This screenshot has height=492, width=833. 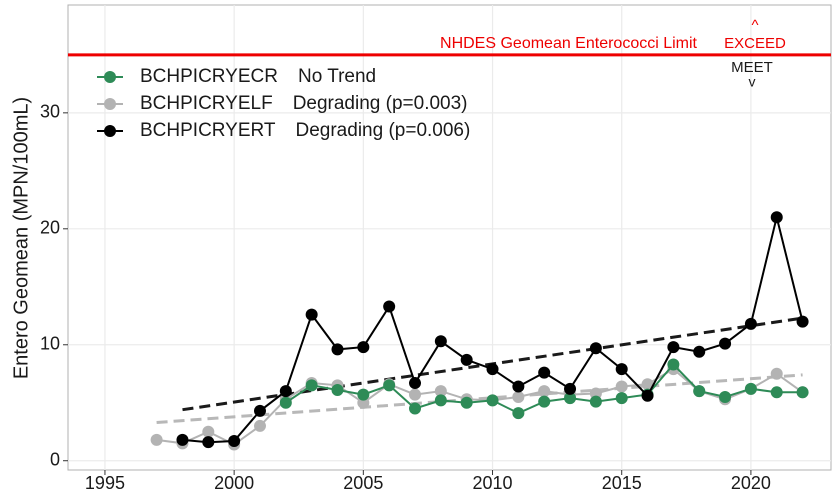 What do you see at coordinates (337, 76) in the screenshot?
I see `legend-trend: No Trend` at bounding box center [337, 76].